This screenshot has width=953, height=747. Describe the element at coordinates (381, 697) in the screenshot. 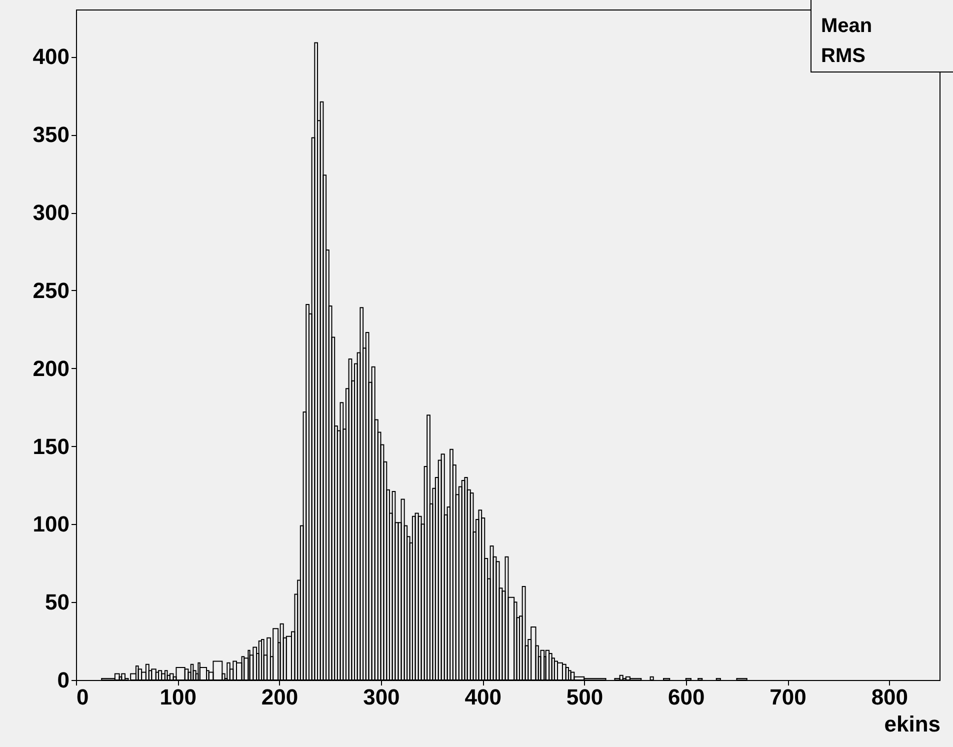

I see `x-tick-label: 300` at that location.